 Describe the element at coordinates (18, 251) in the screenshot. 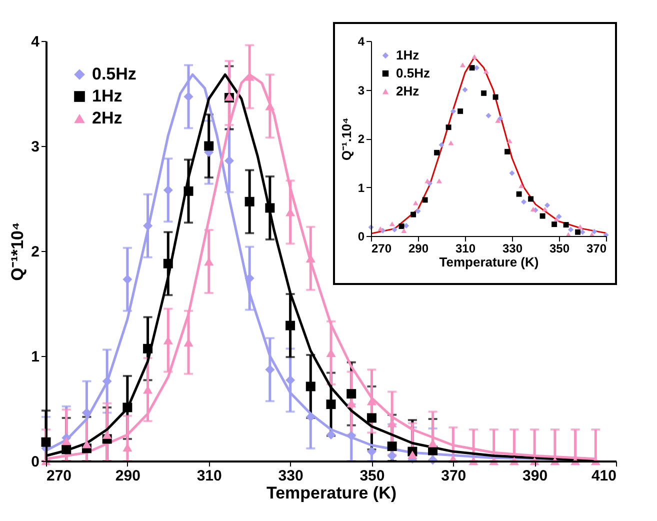

I see `y-axis-title: Q⁻¹*10⁴` at that location.